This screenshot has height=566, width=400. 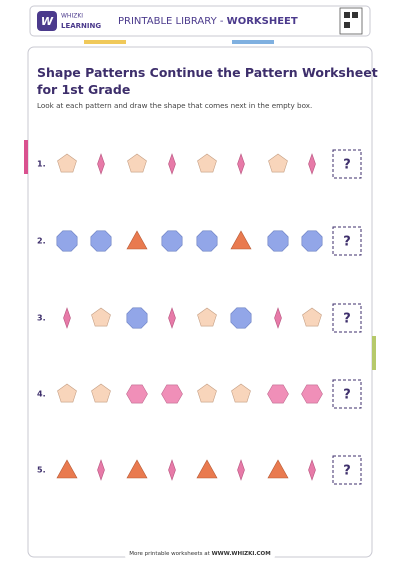 I want to click on header-label: PRINTABLE LIBRARY - WORKSHEET, so click(x=208, y=21).